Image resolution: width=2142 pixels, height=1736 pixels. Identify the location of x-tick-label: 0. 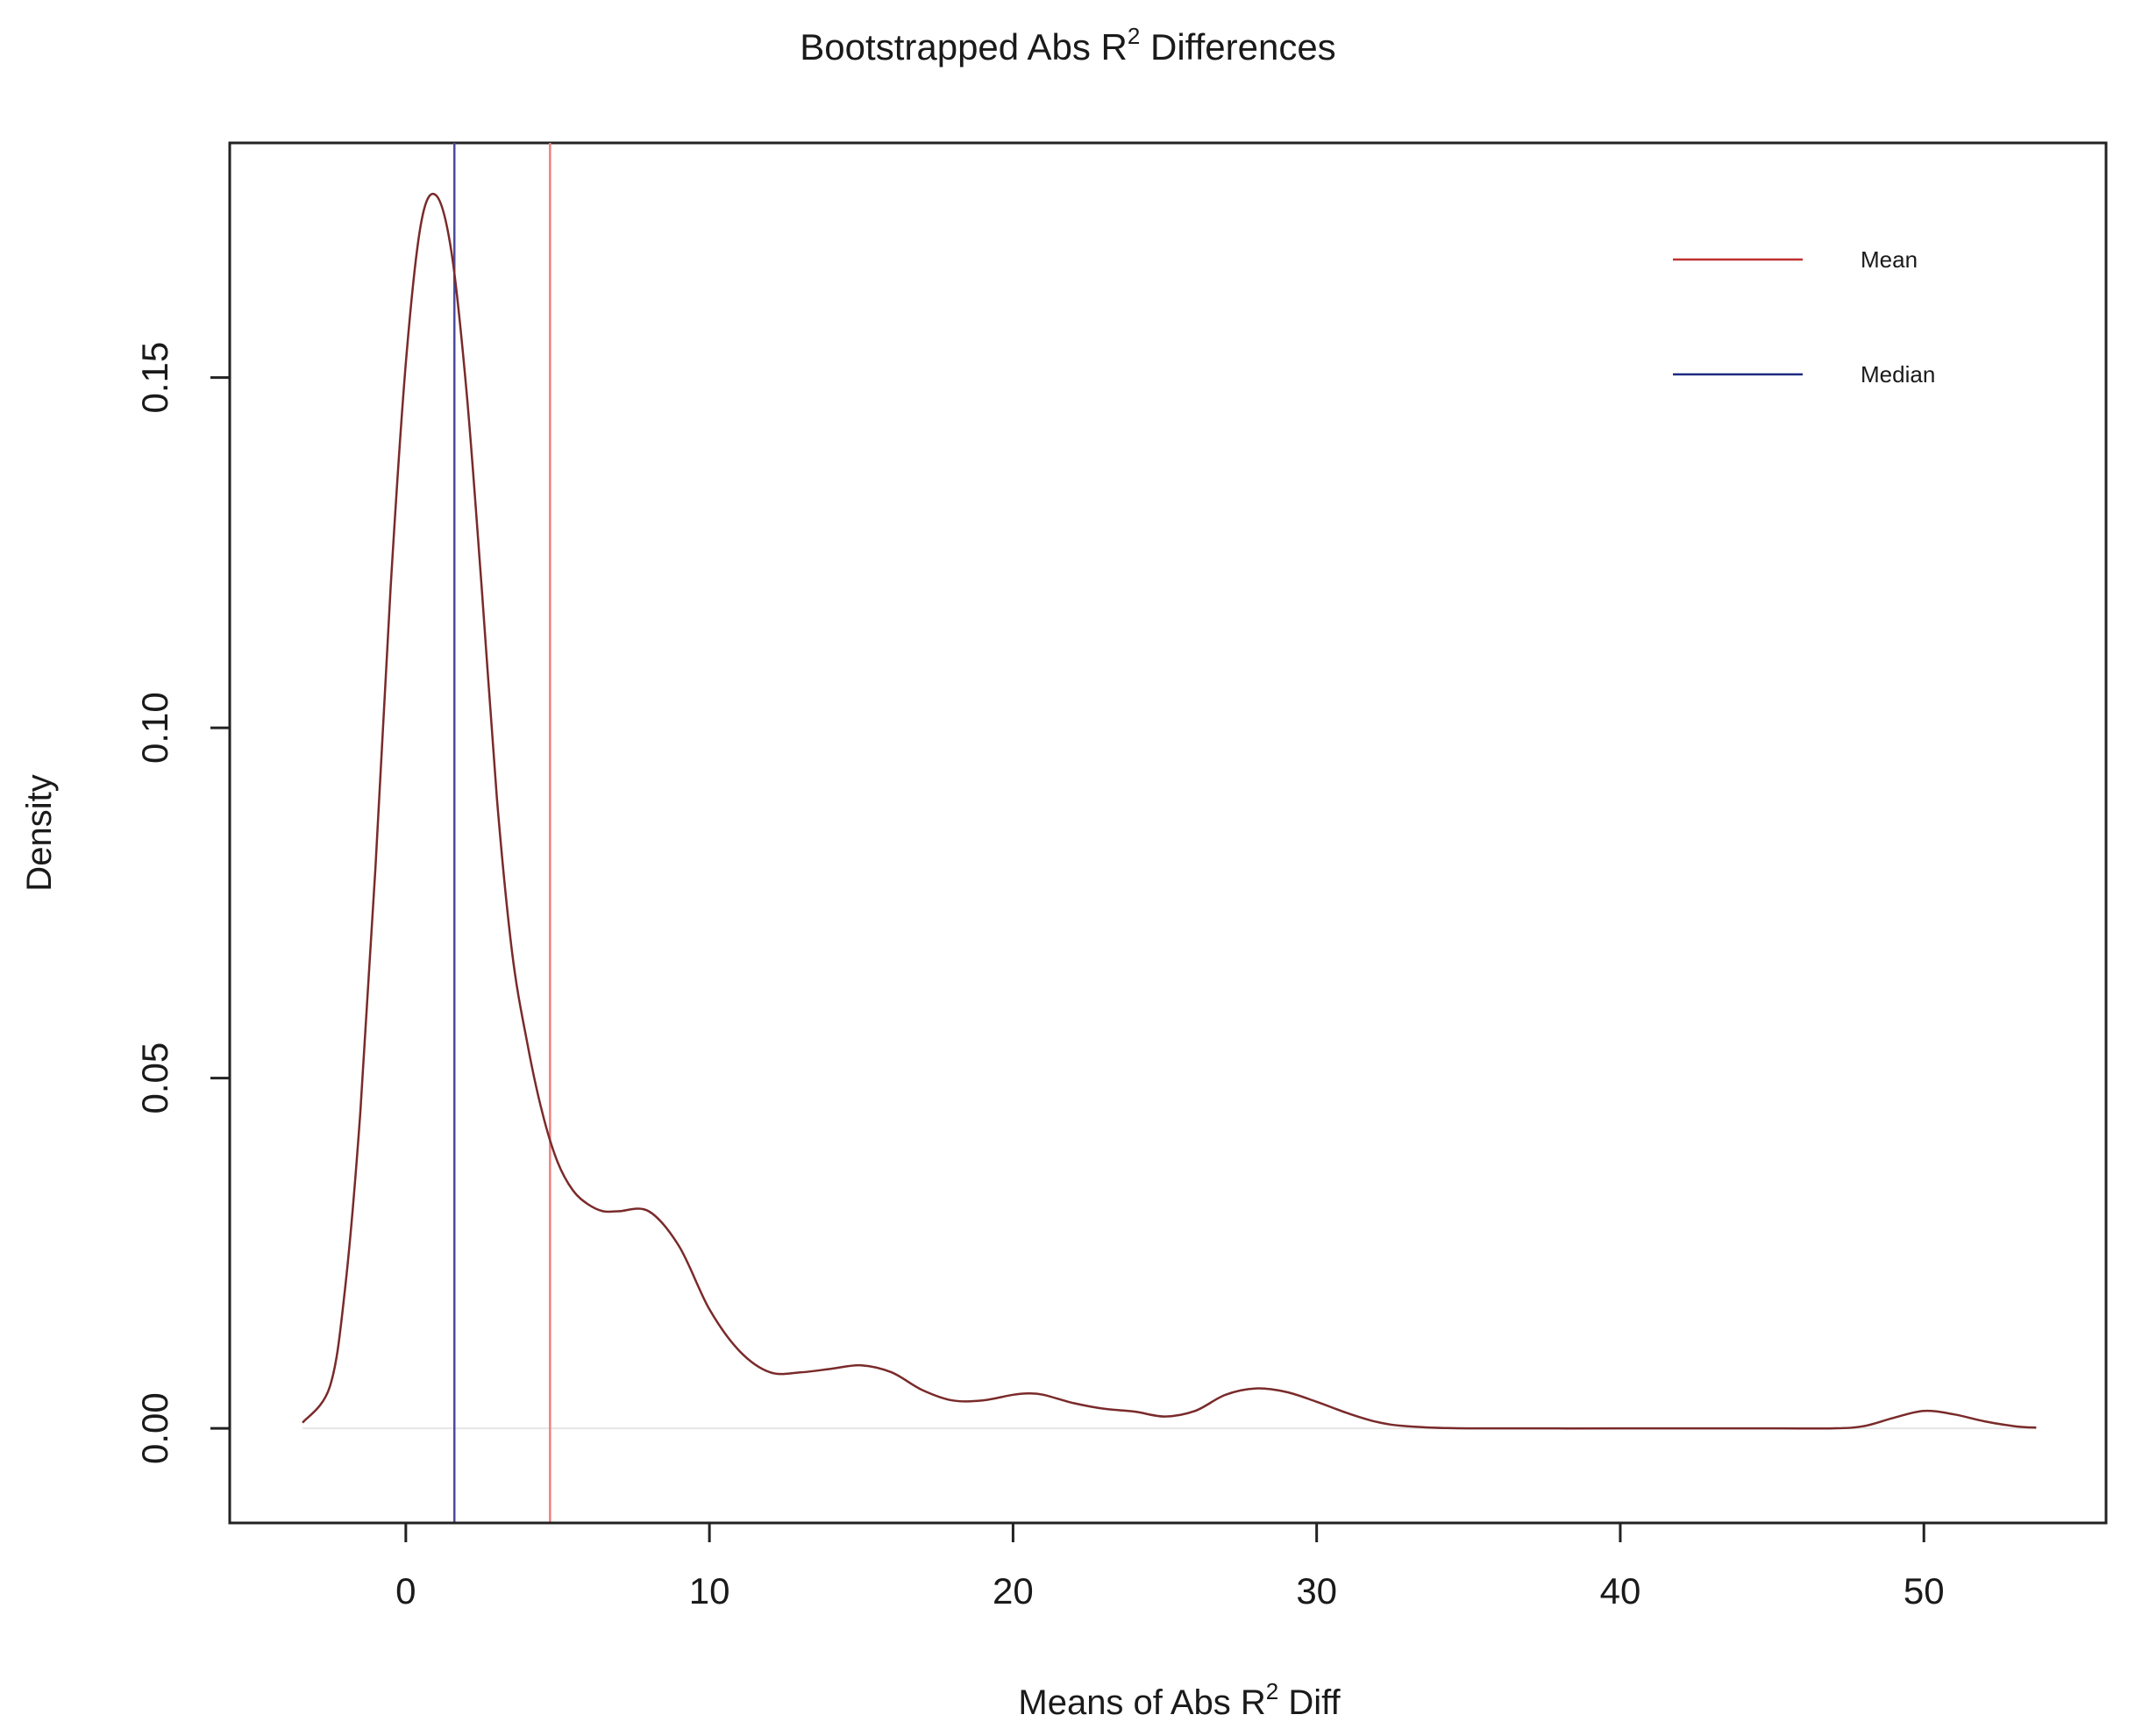
(405, 1590).